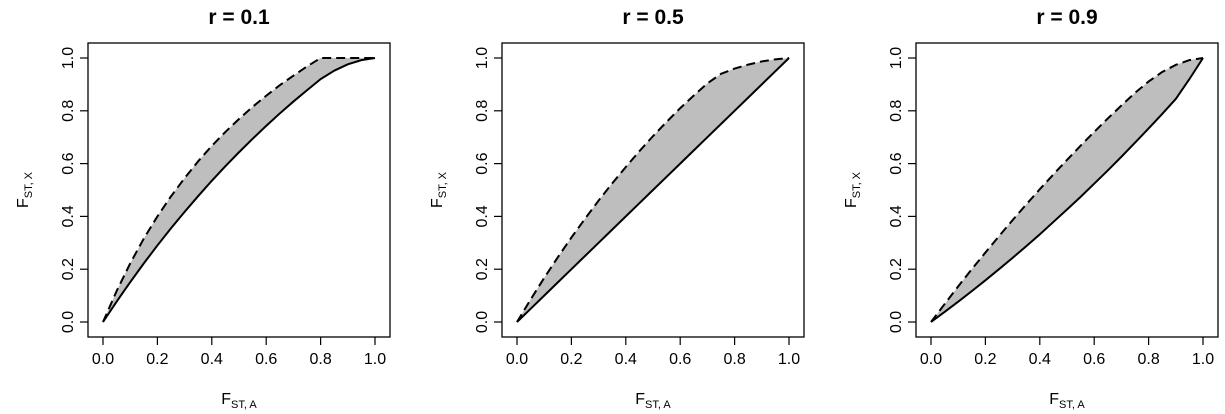 The image size is (1225, 414). Describe the element at coordinates (239, 17) in the screenshot. I see `chart-title: r = 0.1` at that location.